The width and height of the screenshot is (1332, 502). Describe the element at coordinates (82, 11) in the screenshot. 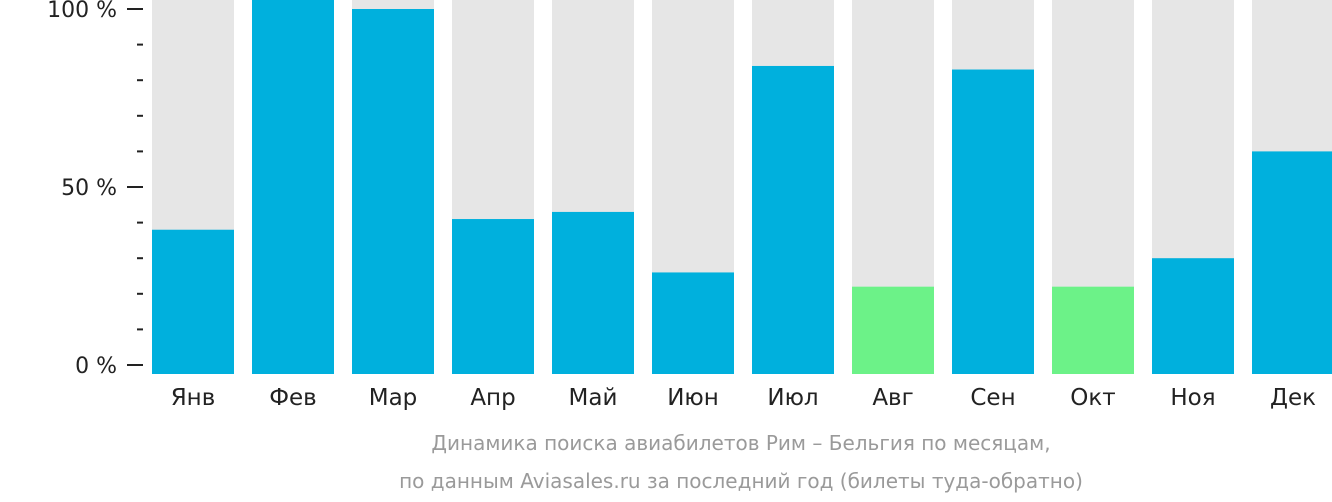

I see `y-tick-label: 100 %` at that location.